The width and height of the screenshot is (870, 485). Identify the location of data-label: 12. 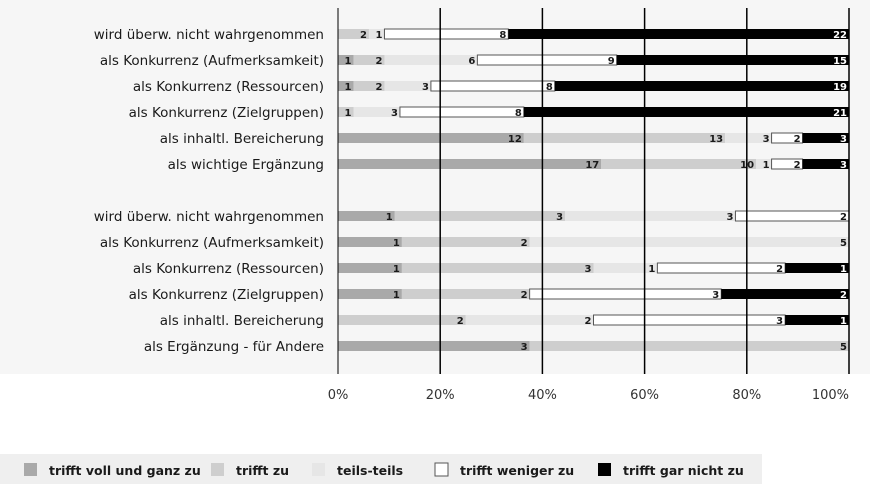
(515, 139).